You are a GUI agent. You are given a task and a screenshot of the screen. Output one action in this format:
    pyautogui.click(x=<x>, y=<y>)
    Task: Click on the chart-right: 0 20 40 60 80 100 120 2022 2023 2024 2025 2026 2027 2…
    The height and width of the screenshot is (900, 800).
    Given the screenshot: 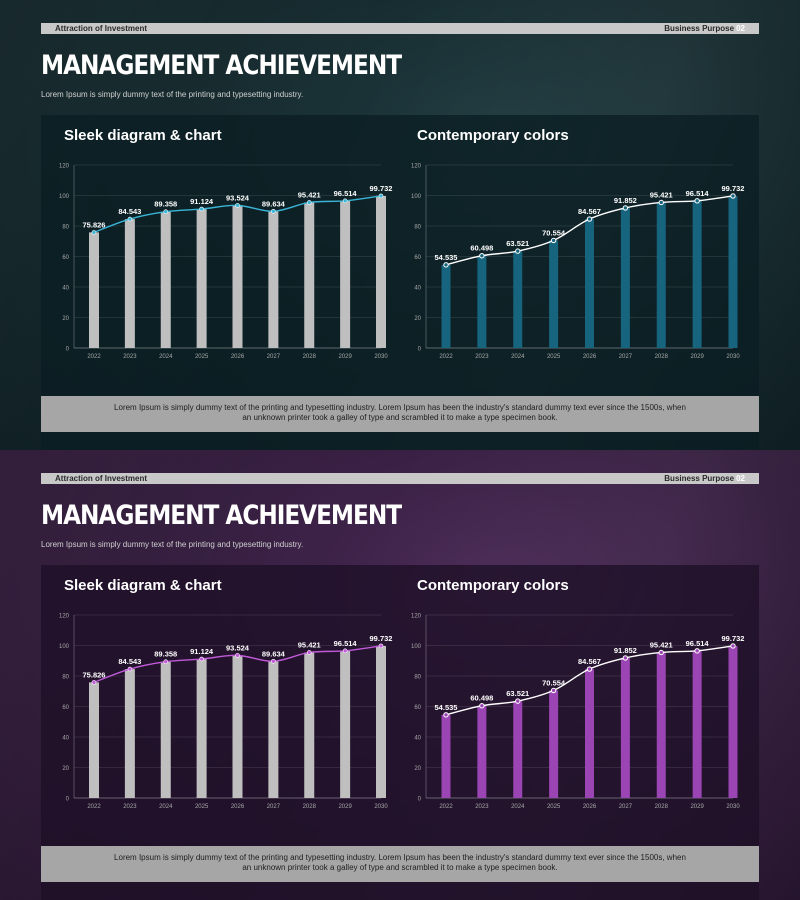 What is the action you would take?
    pyautogui.click(x=578, y=262)
    